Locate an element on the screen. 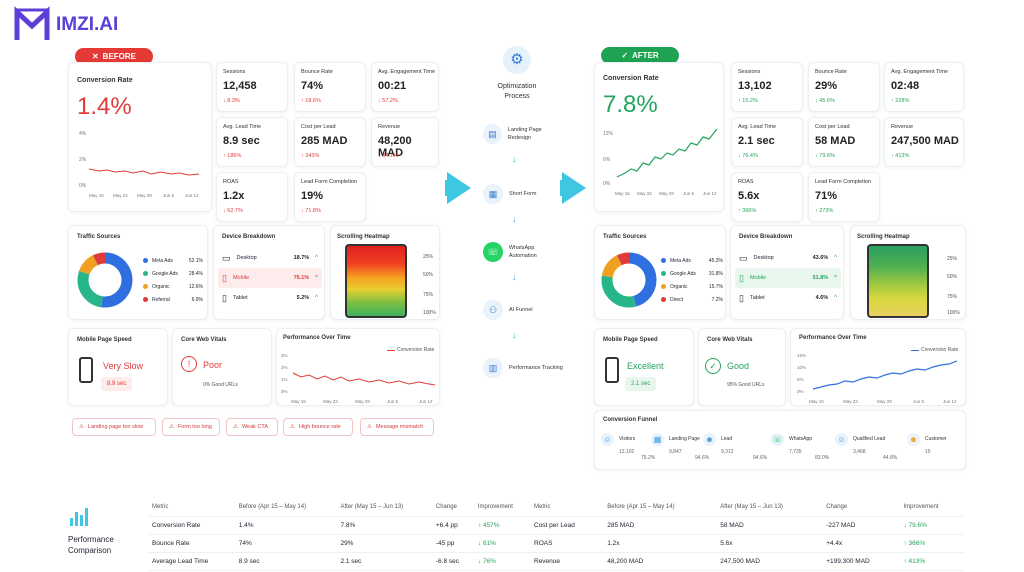  kpi-change: ↓ 79.6% is located at coordinates (825, 156).